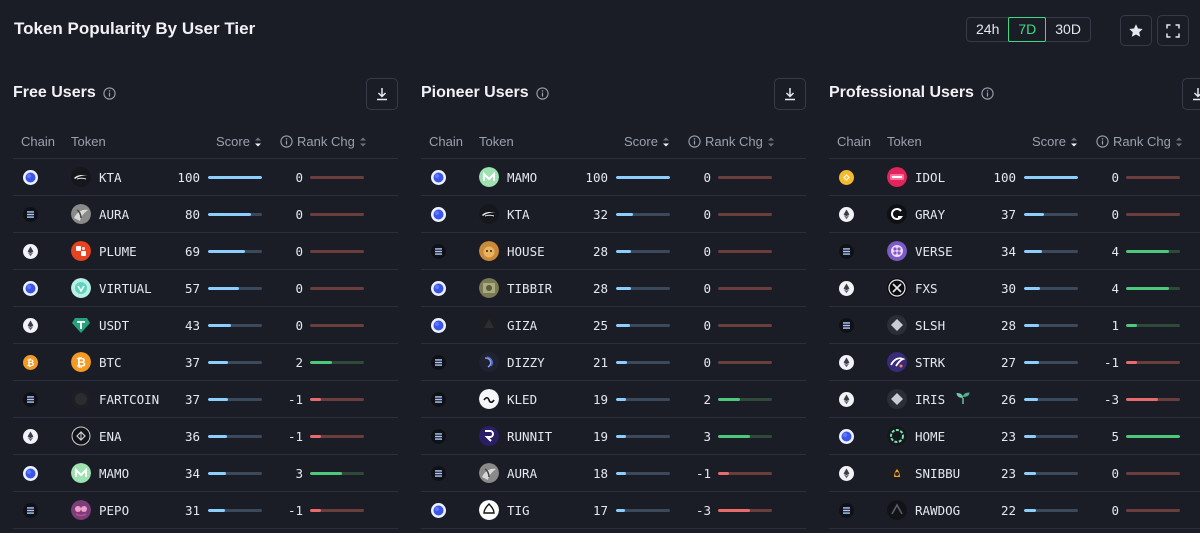 This screenshot has height=533, width=1200. Describe the element at coordinates (81, 436) in the screenshot. I see `ena-token-icon` at that location.